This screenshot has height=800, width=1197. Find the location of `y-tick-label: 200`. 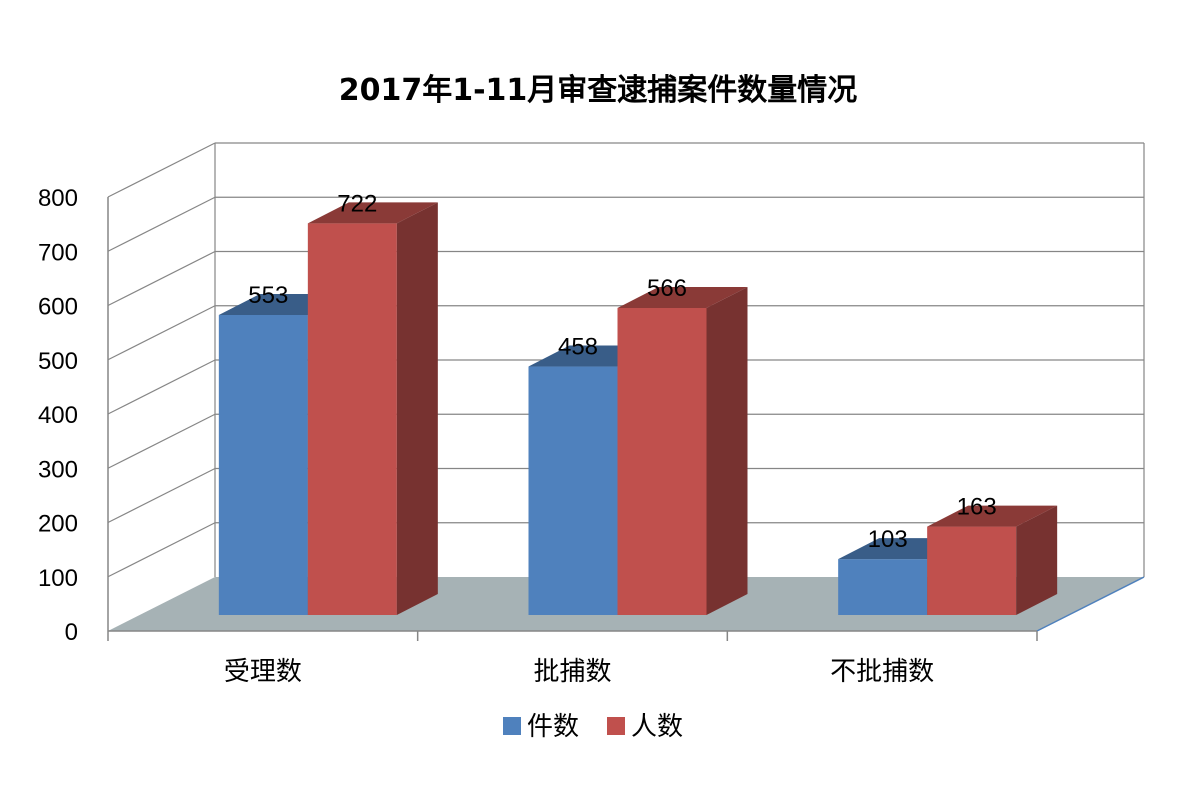

y-tick-label: 200 is located at coordinates (58, 524).